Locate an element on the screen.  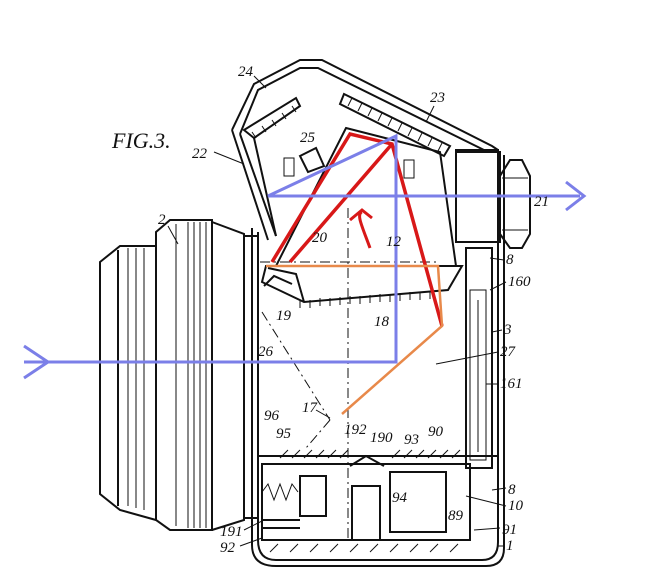
label-191: 191 is located at coordinates (231, 532).